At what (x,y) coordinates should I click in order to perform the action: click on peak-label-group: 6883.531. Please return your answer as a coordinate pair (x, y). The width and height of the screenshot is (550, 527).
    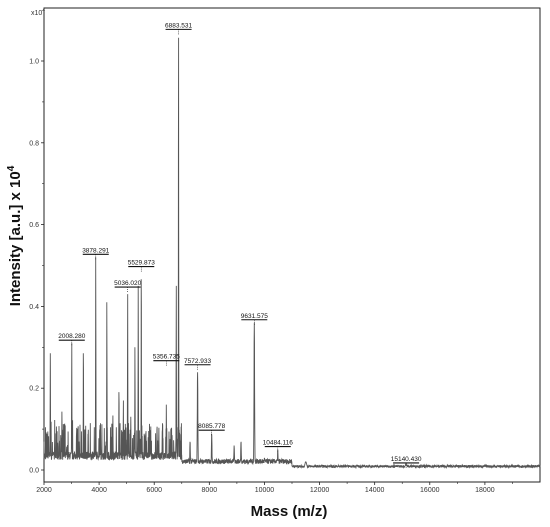
    Looking at the image, I should click on (179, 28).